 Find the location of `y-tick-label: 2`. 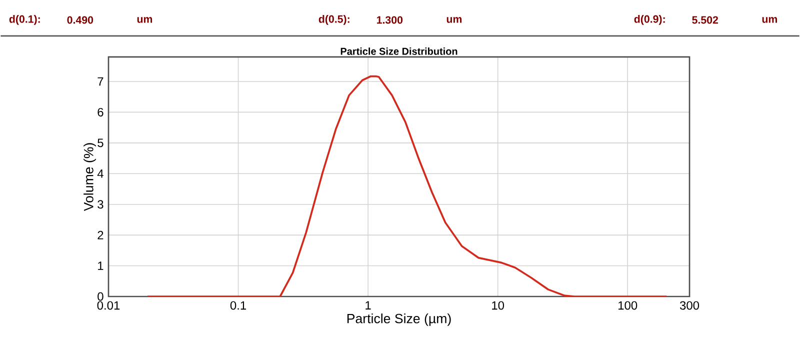

y-tick-label: 2 is located at coordinates (101, 235).